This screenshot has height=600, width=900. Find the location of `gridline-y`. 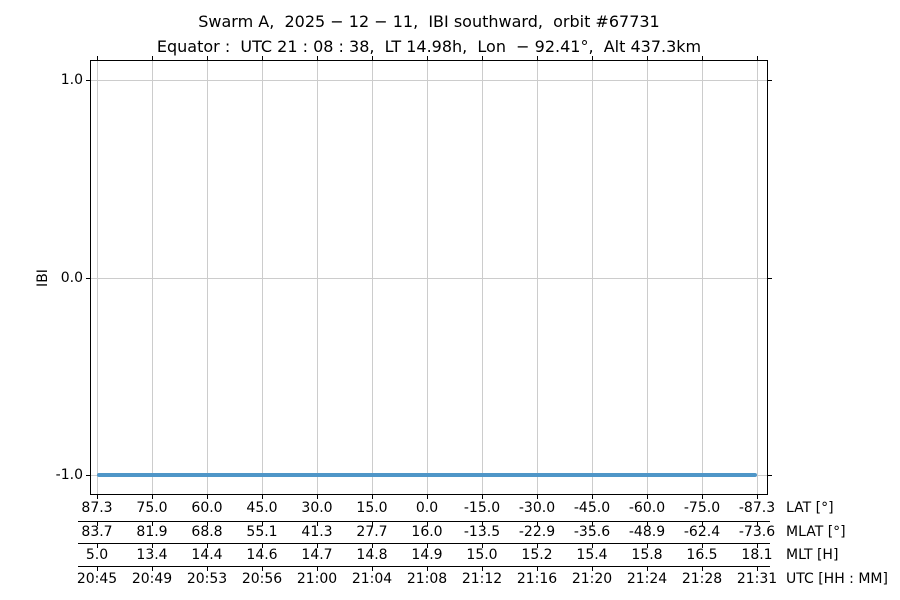

gridline-y is located at coordinates (429, 278).